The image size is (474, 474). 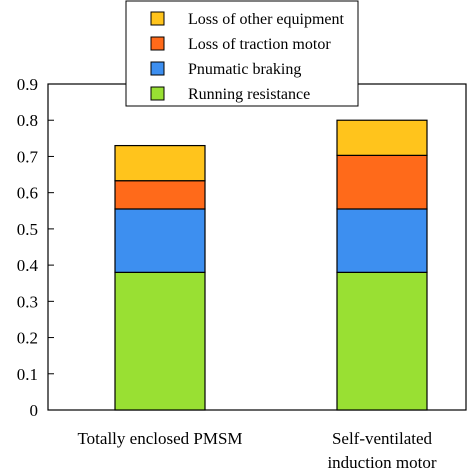 I want to click on y-tick-label: 0.1, so click(x=27, y=374).